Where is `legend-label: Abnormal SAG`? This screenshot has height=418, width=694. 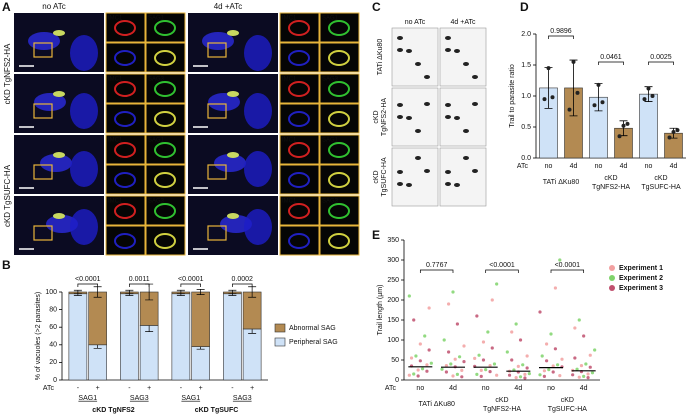 legend-label: Abnormal SAG is located at coordinates (312, 328).